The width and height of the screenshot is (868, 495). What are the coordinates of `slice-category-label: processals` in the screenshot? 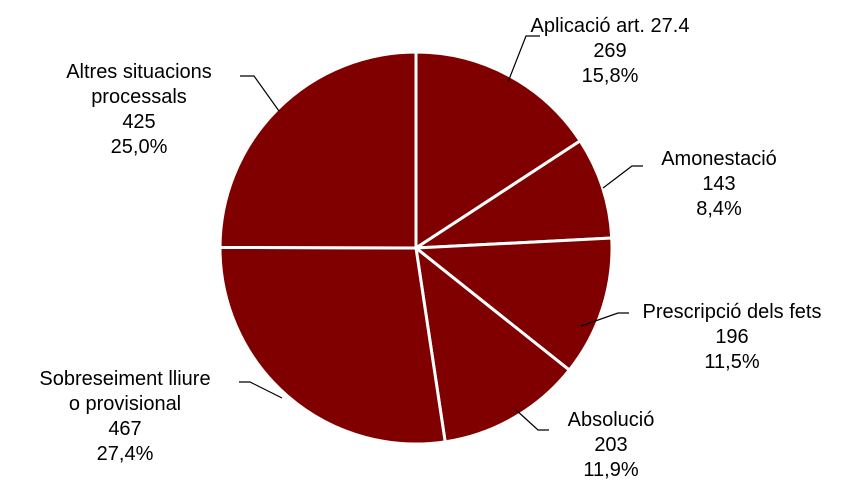 It's located at (139, 97).